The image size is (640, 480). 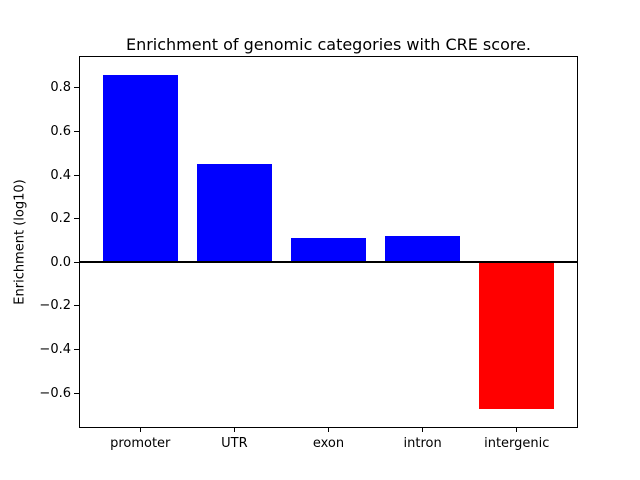 I want to click on y-tick-label: 0.0, so click(x=60, y=262).